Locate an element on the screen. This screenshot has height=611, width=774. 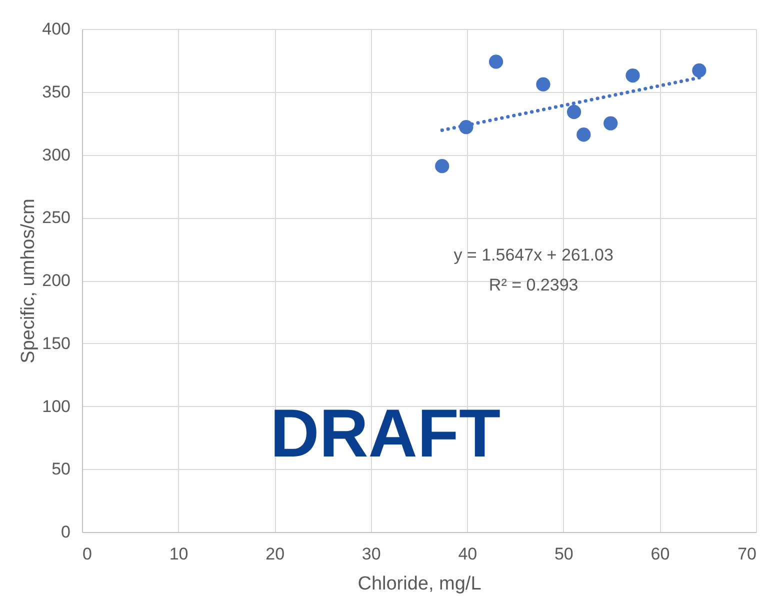
x-tick-label: 10 is located at coordinates (178, 554).